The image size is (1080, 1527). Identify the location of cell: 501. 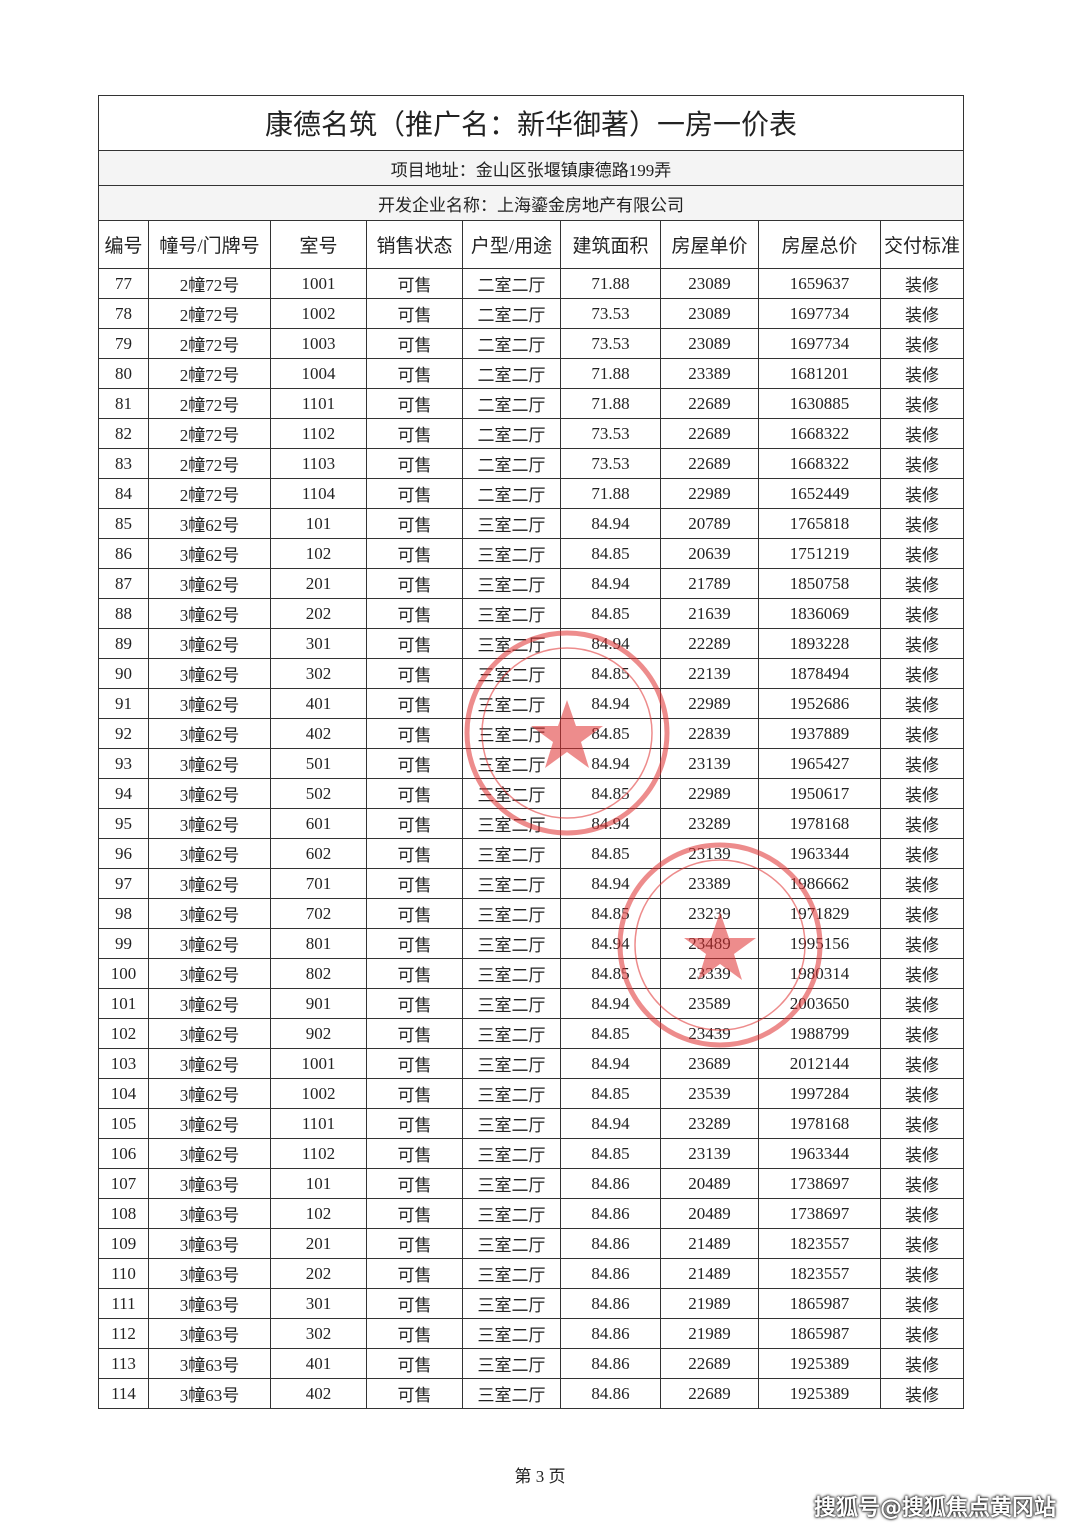
(318, 763).